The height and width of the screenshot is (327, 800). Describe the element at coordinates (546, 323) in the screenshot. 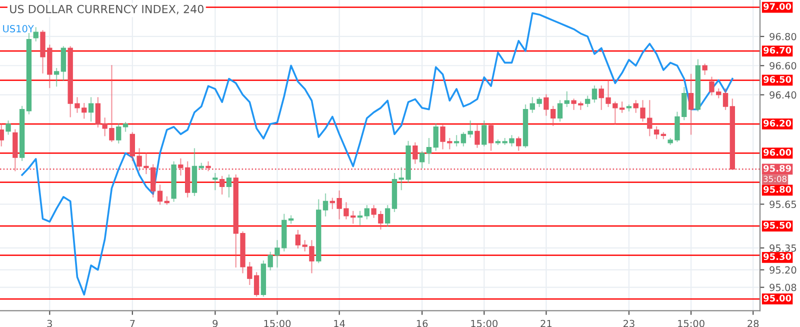

I see `x-tick-label: 21` at that location.